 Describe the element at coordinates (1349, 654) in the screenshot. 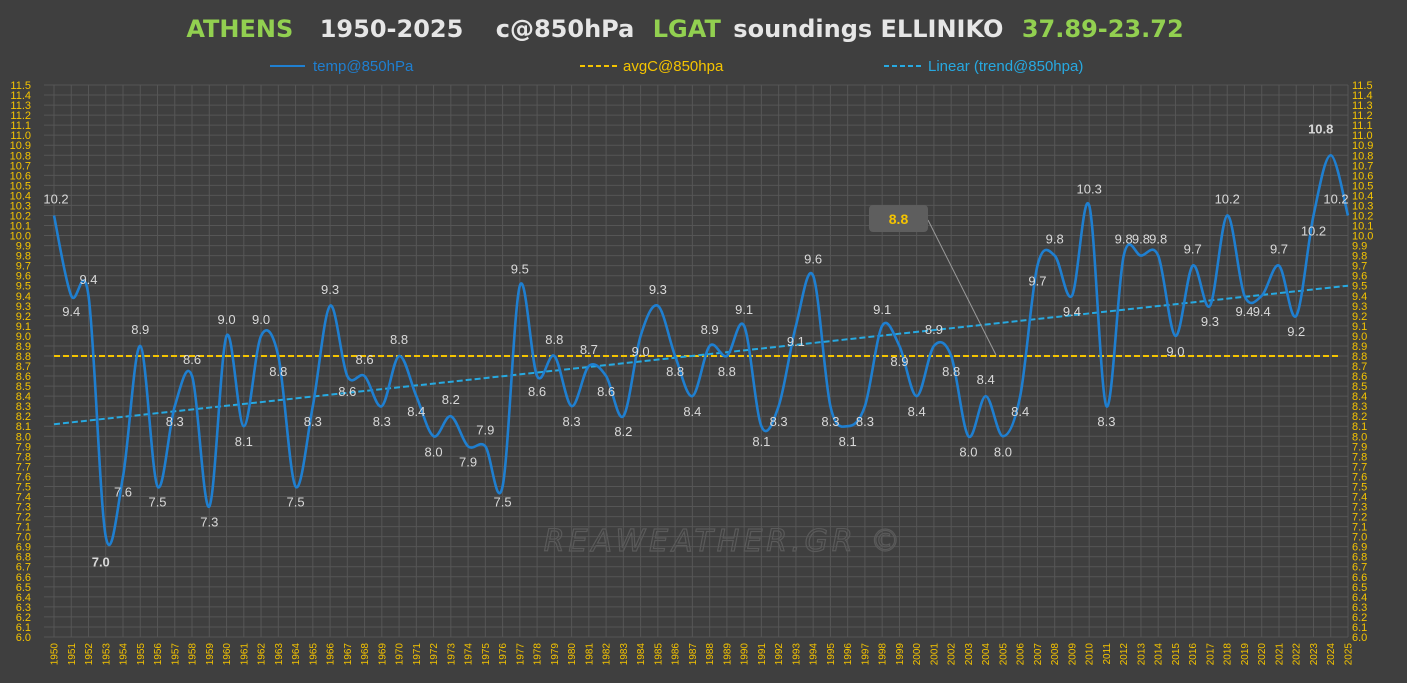

I see `x-tick-label: 2025` at that location.